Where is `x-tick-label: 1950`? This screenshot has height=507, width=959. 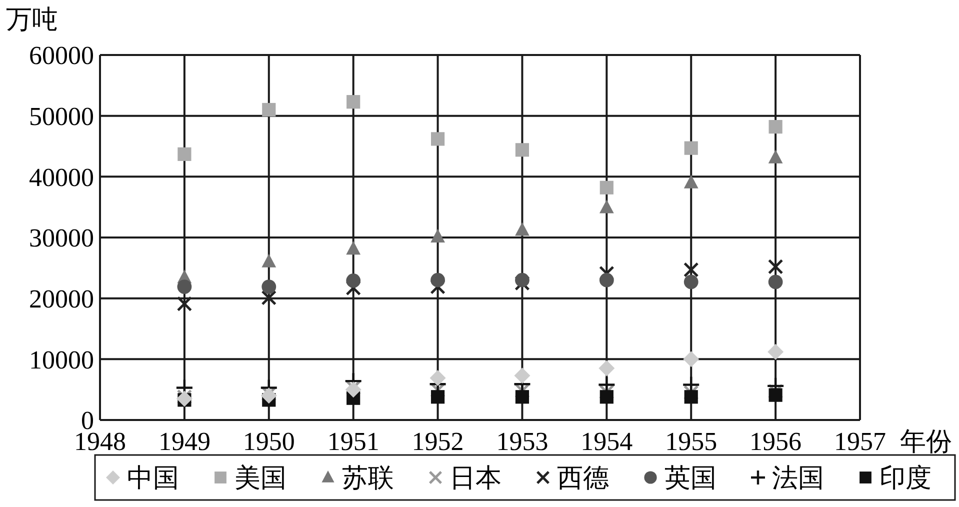
x-tick-label: 1950 is located at coordinates (268, 441).